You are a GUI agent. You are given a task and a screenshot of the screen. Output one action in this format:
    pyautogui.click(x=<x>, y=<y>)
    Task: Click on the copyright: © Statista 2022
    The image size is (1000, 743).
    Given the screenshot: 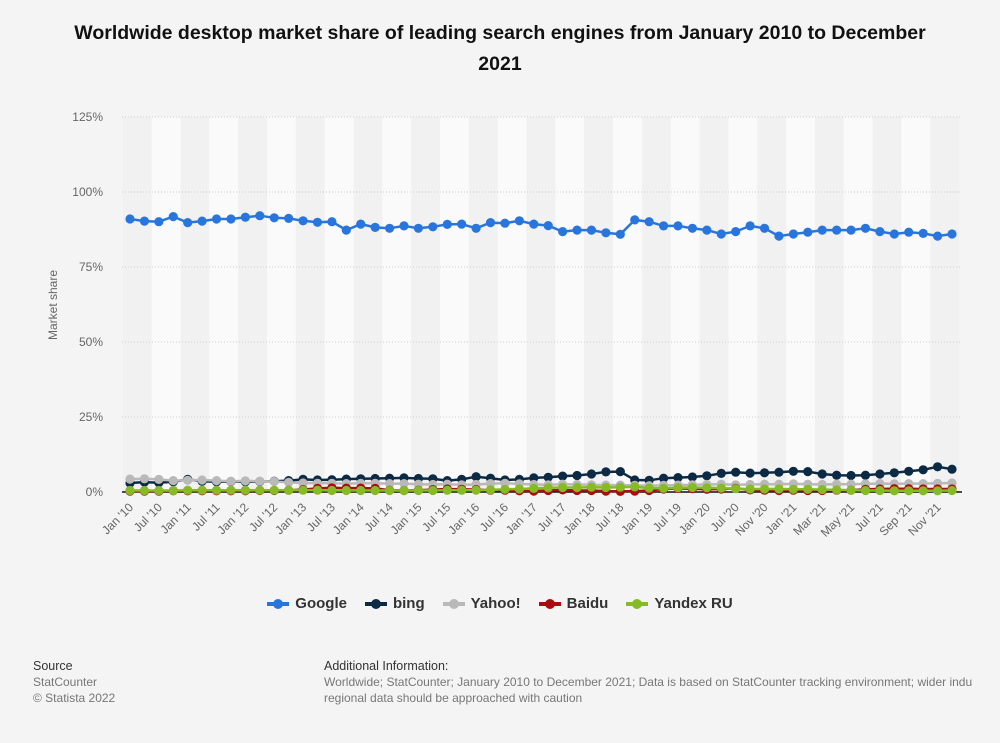 What is the action you would take?
    pyautogui.click(x=74, y=698)
    